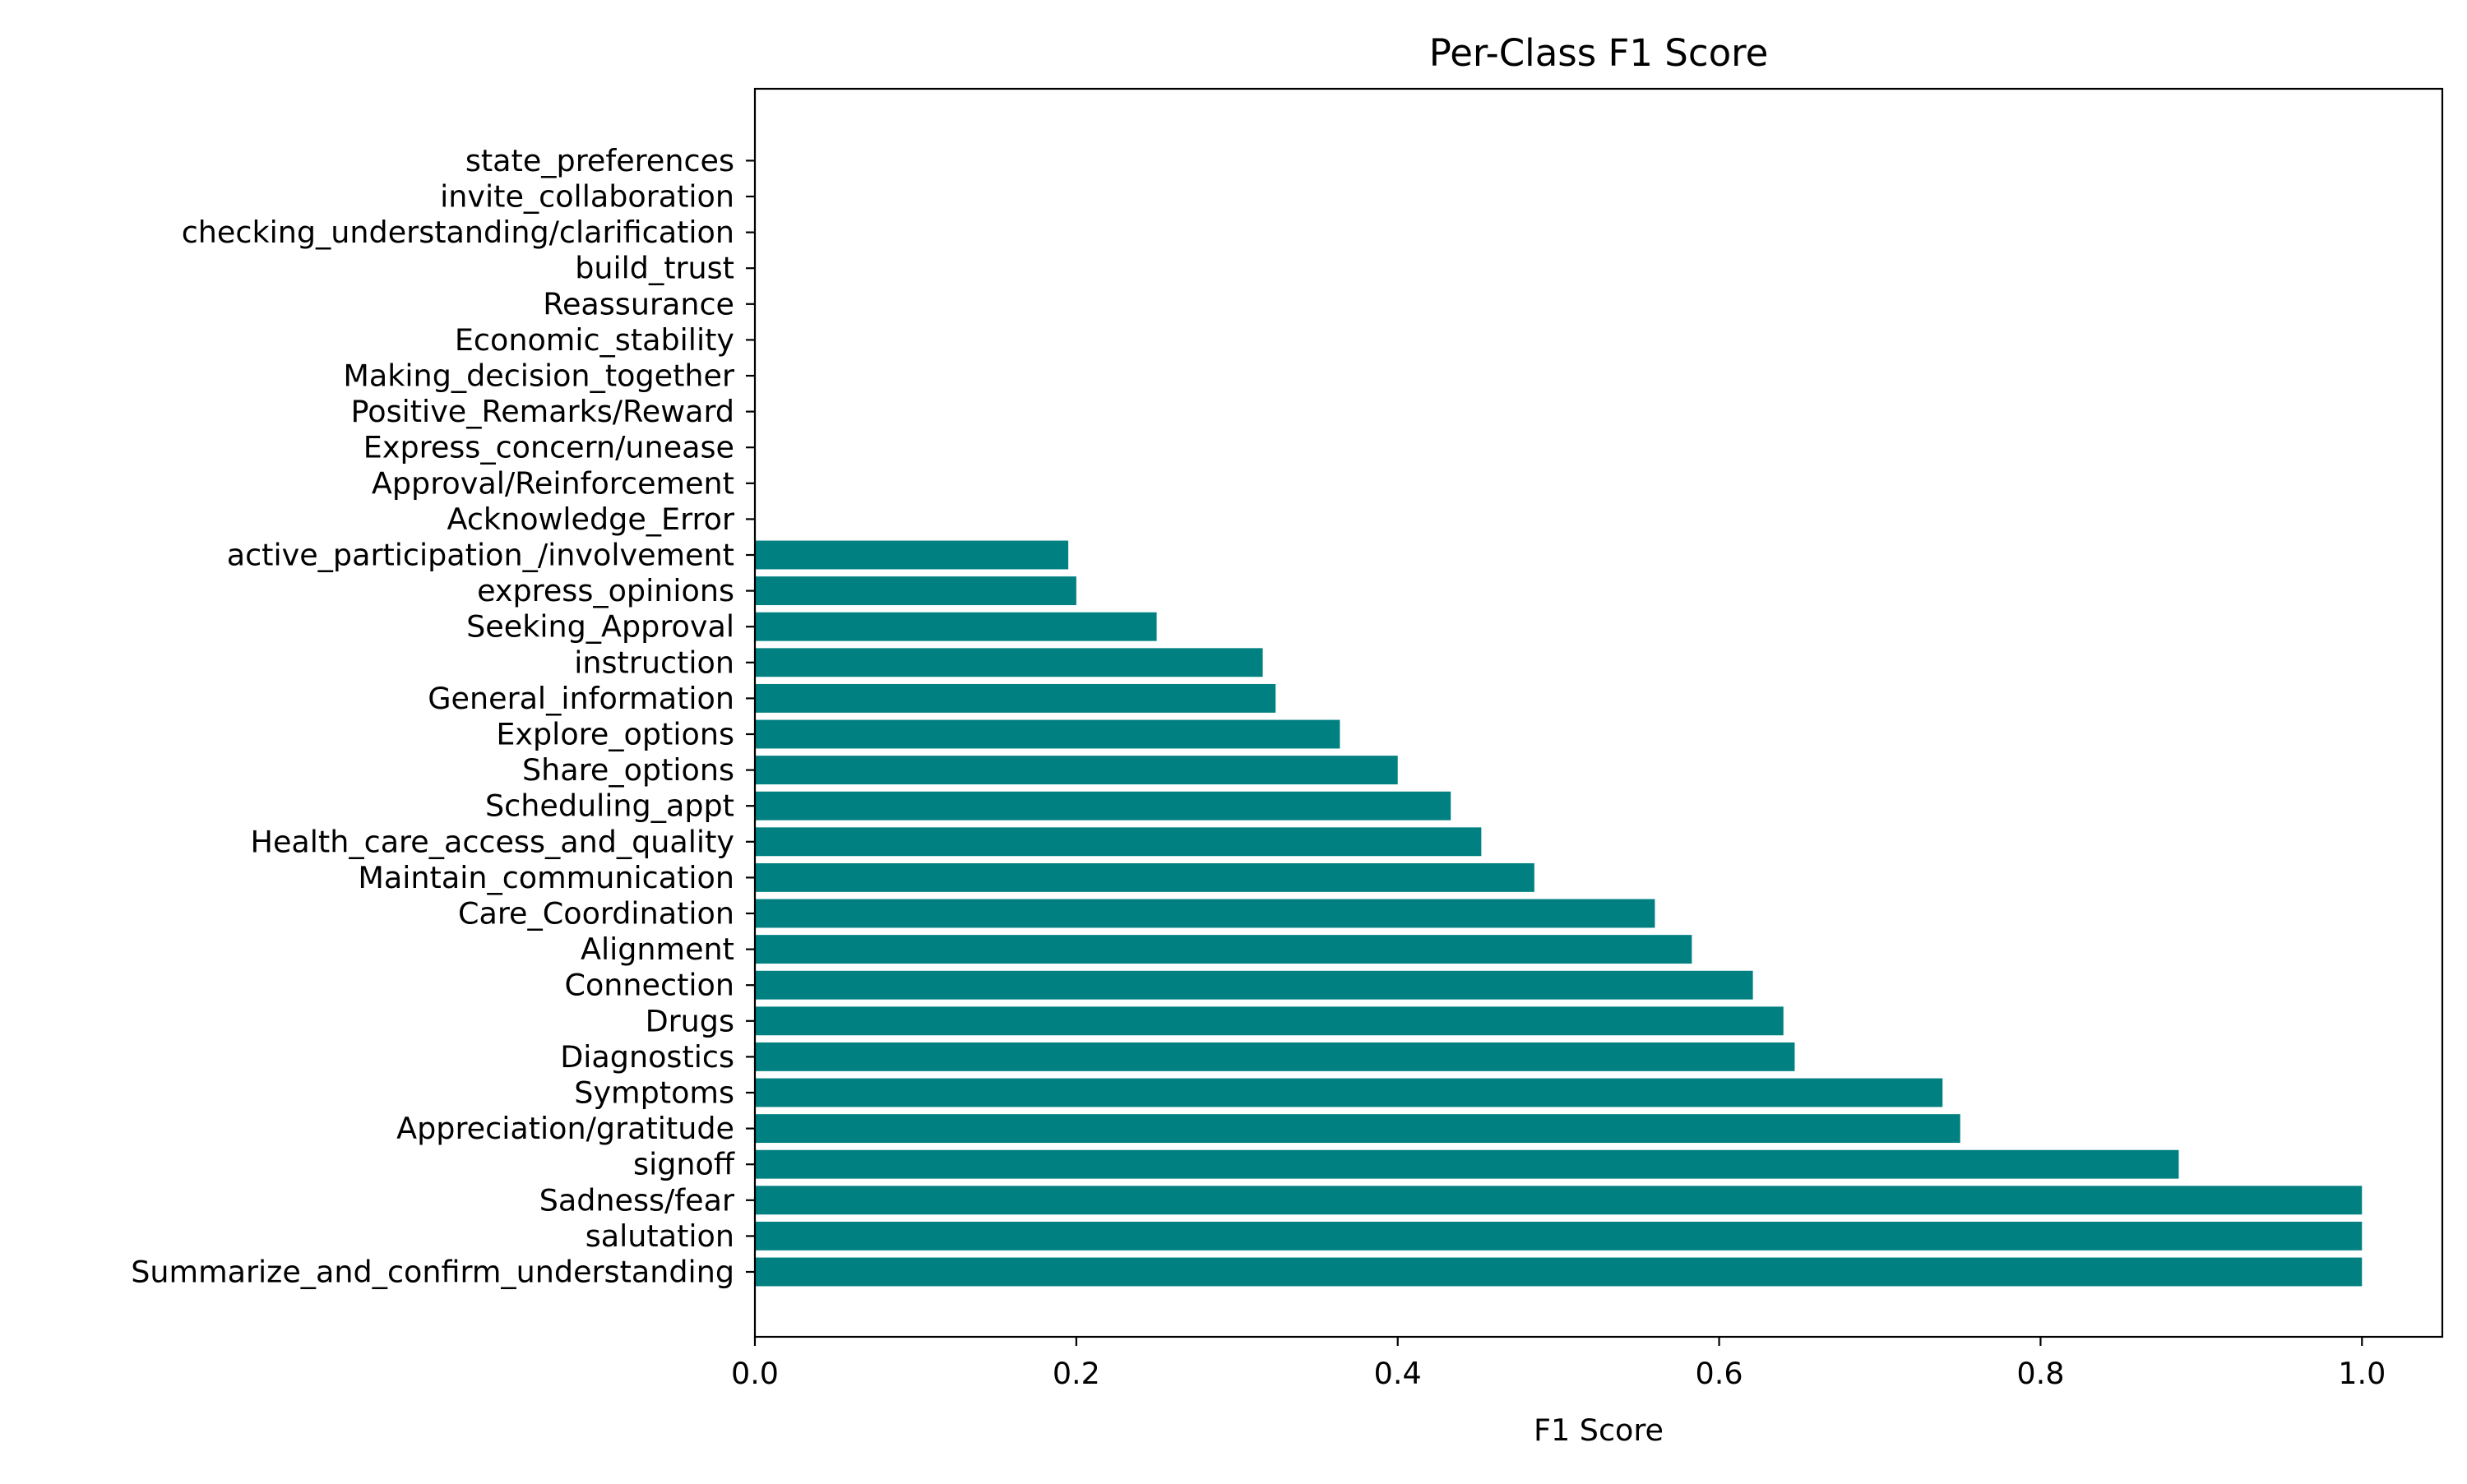 This screenshot has width=2467, height=1484. What do you see at coordinates (628, 770) in the screenshot?
I see `y-tick-label: Share_options` at bounding box center [628, 770].